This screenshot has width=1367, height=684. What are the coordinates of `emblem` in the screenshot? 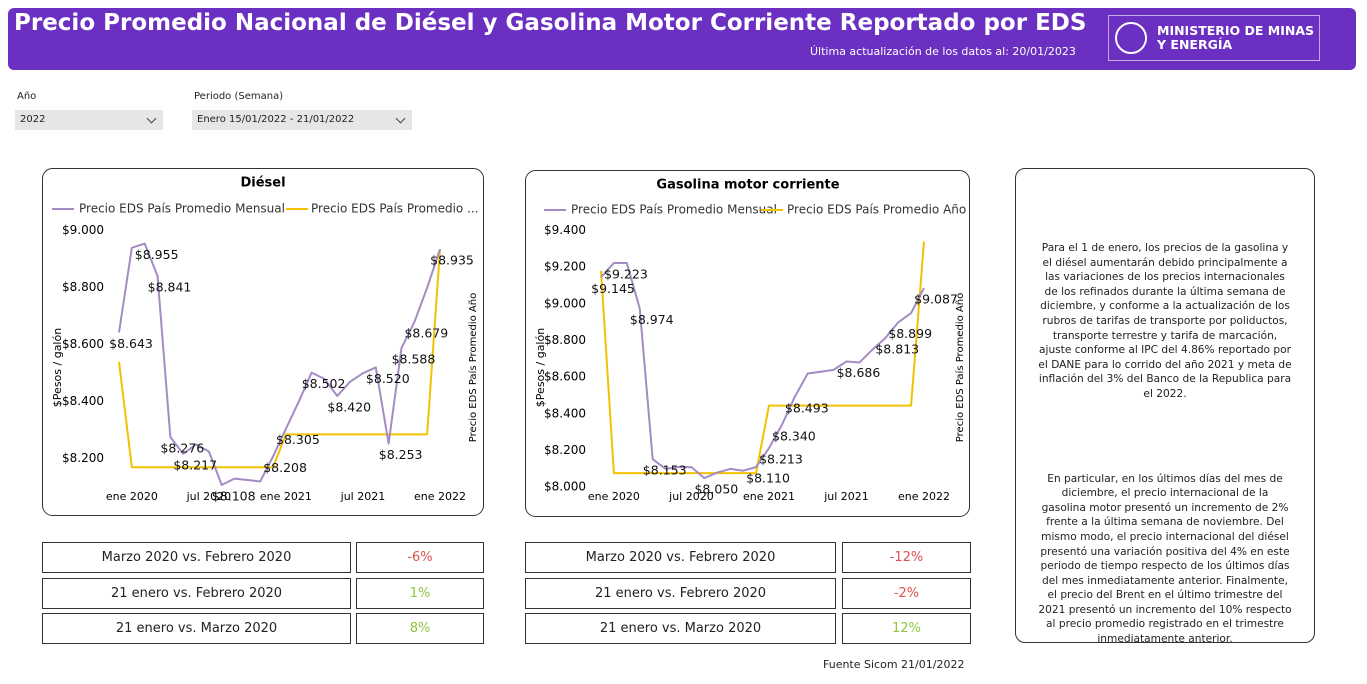 It's located at (1131, 38).